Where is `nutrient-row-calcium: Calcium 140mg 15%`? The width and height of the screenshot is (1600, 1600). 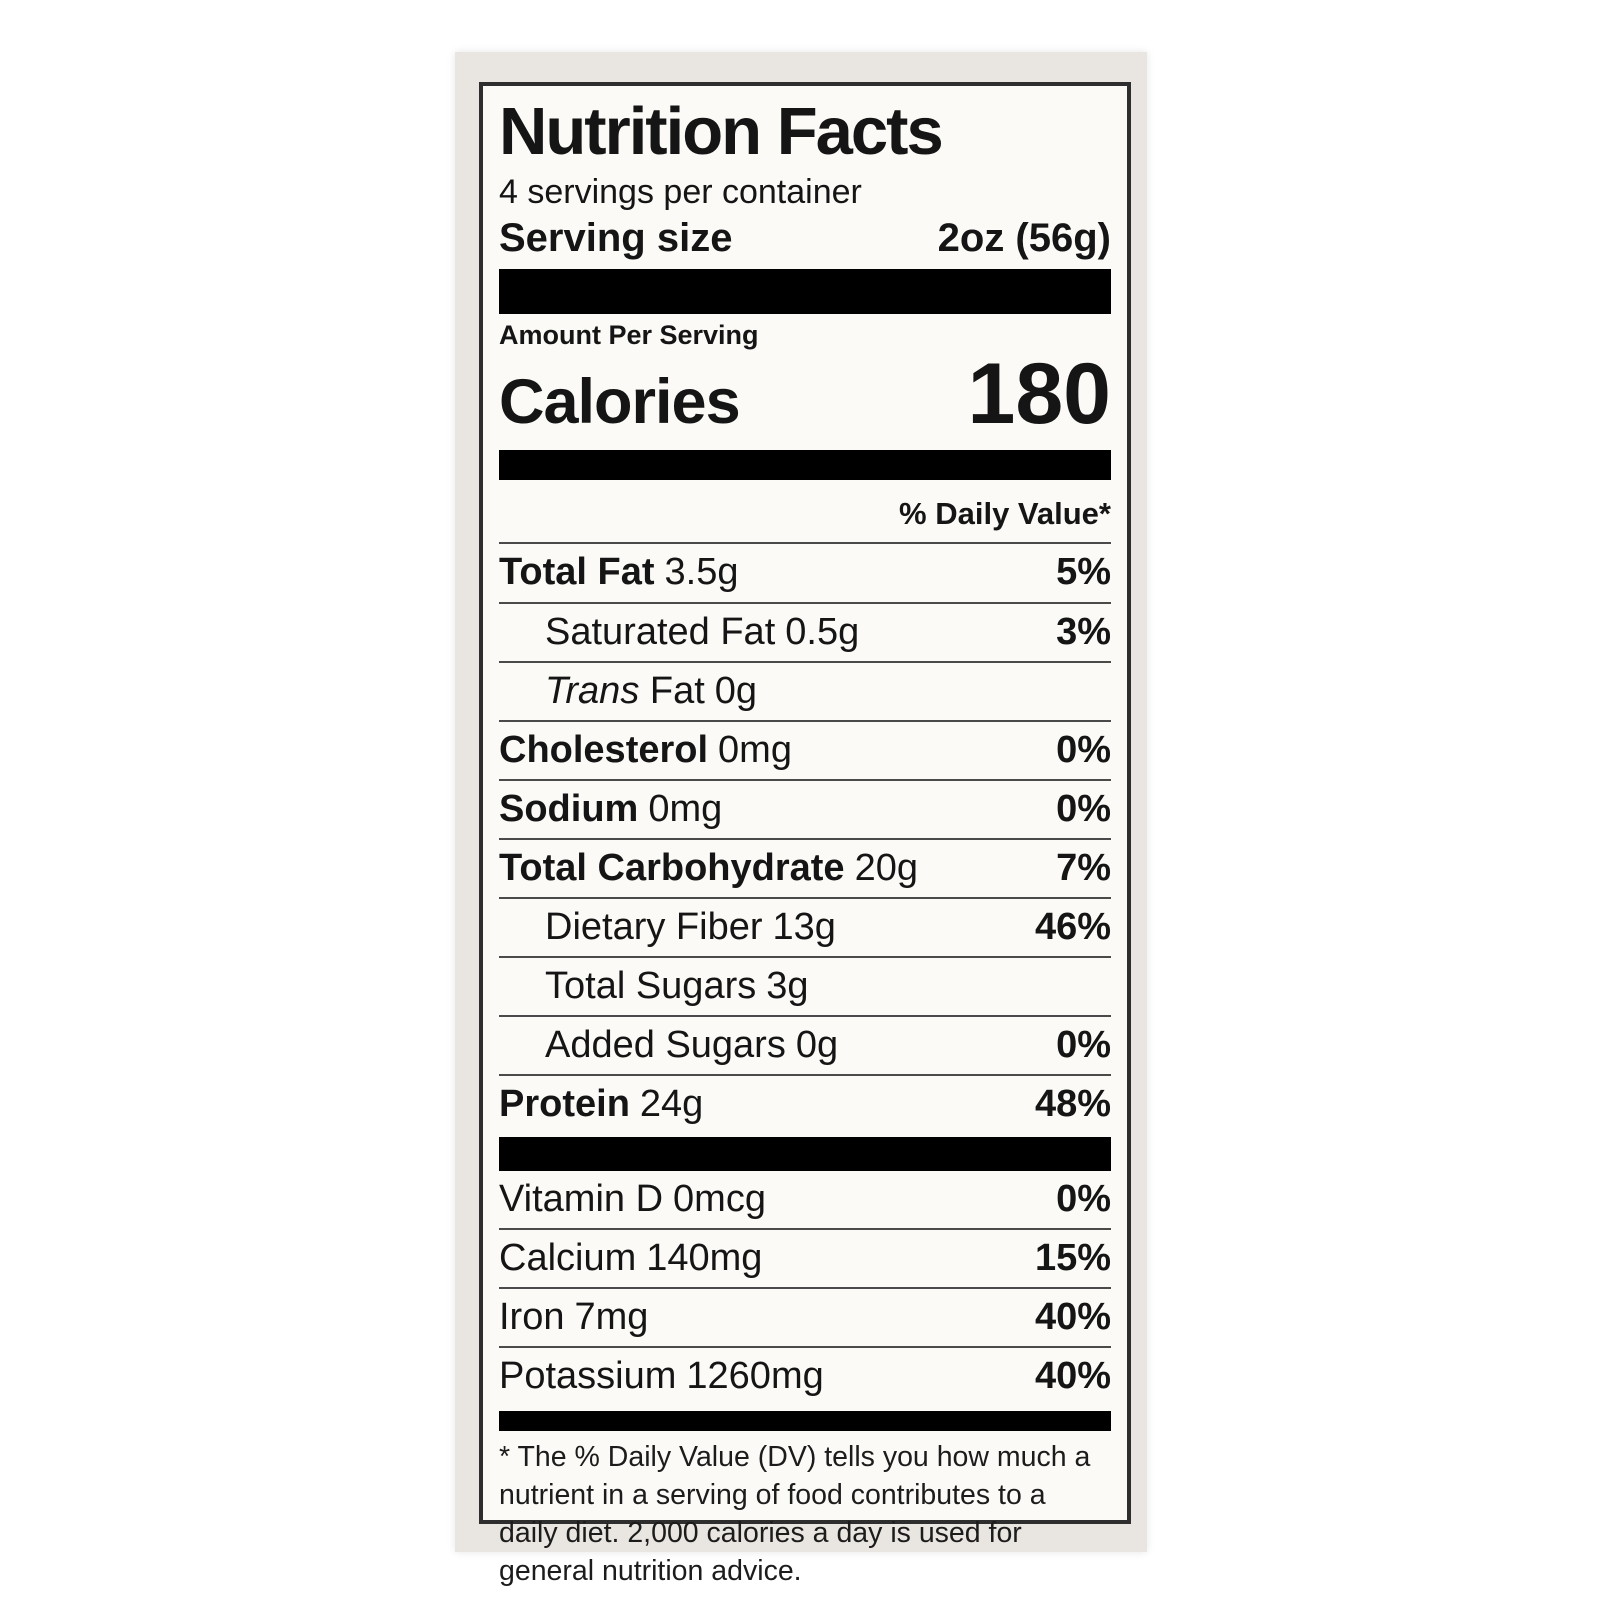
nutrient-row-calcium: Calcium 140mg 15% is located at coordinates (805, 1257).